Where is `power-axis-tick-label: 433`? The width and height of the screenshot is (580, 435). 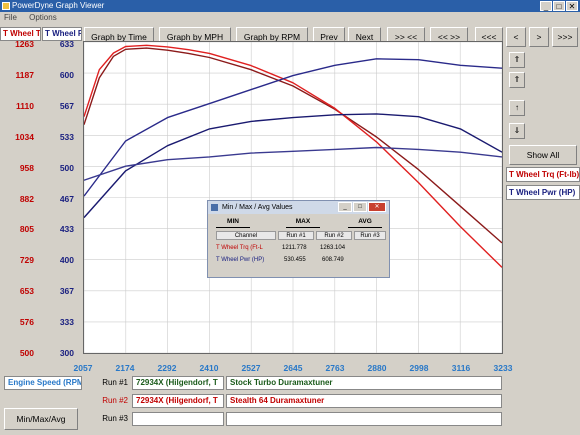 power-axis-tick-label: 433 is located at coordinates (66, 229).